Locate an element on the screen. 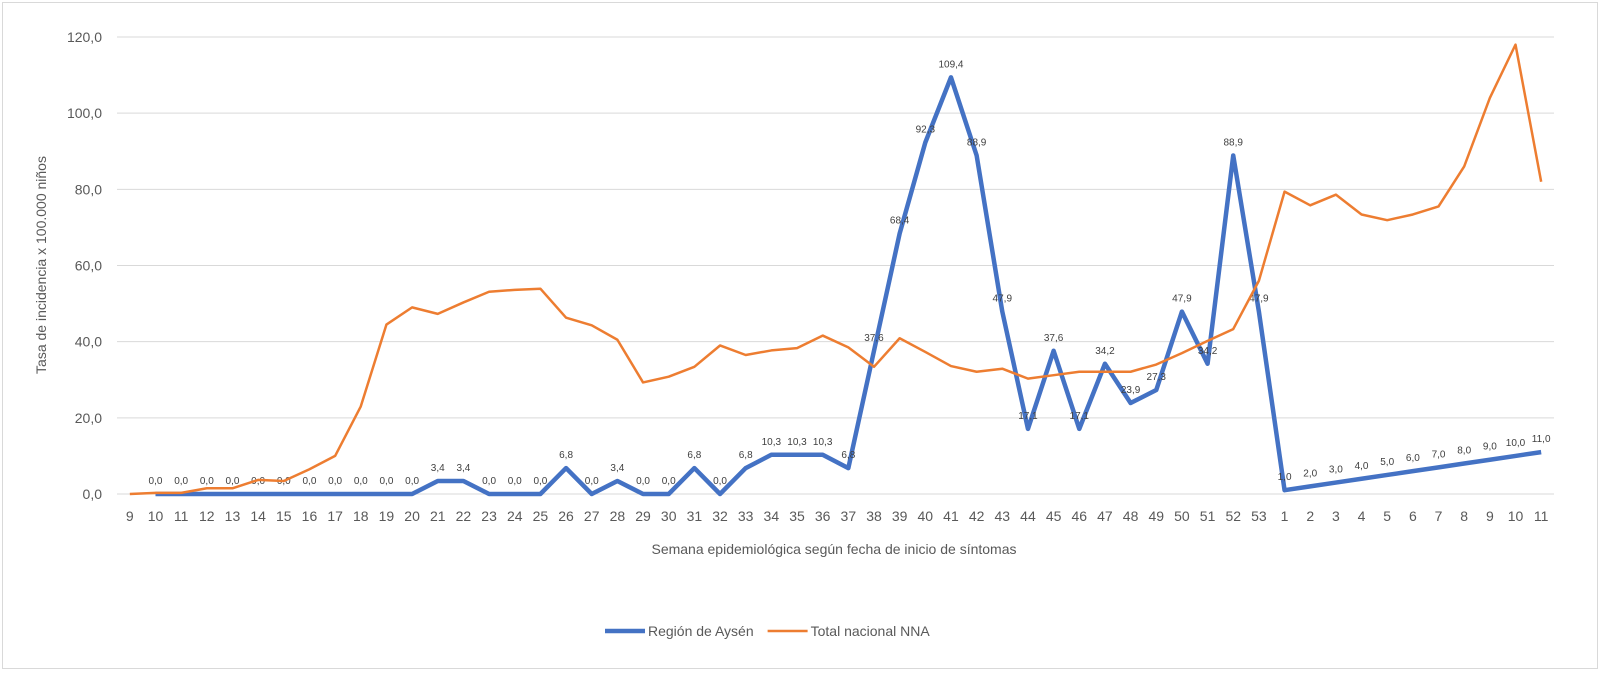 This screenshot has width=1600, height=676. data-label: 1,0 is located at coordinates (1285, 477).